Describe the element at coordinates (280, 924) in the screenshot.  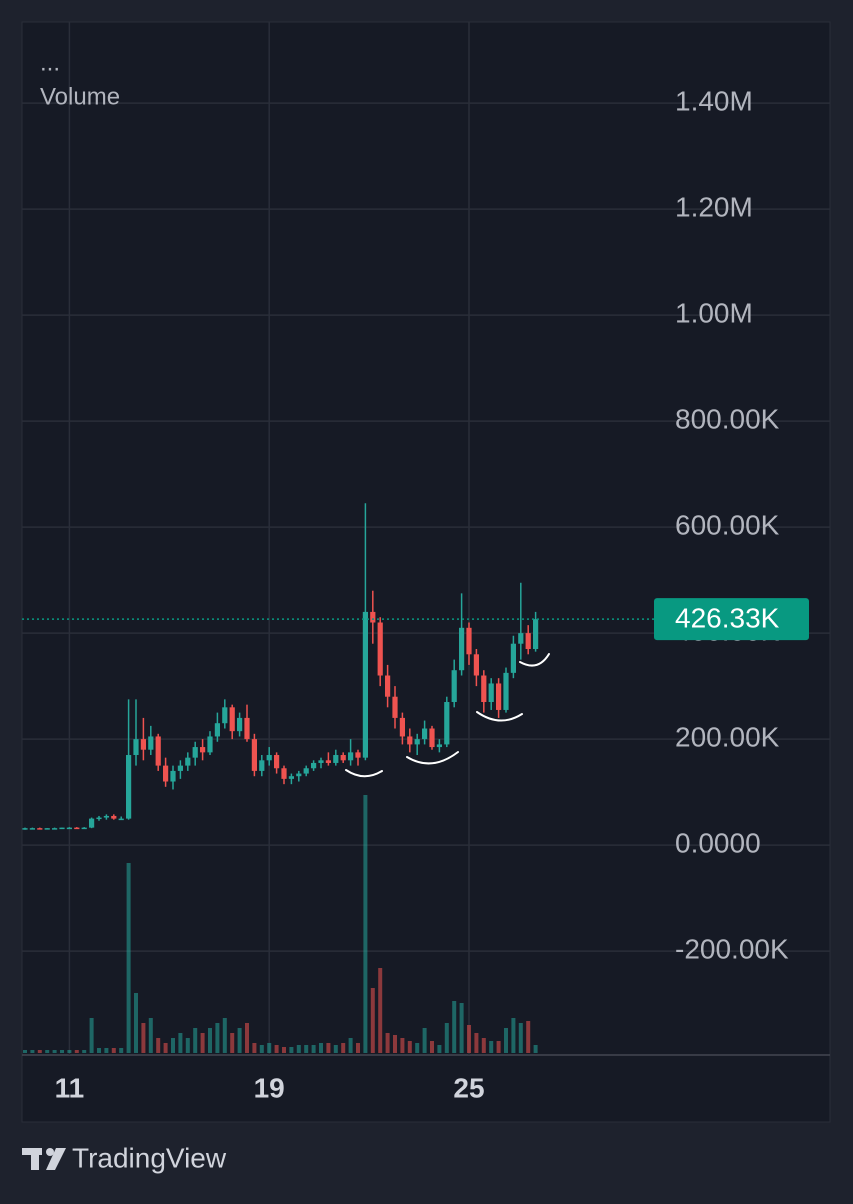
I see `volume-pane` at that location.